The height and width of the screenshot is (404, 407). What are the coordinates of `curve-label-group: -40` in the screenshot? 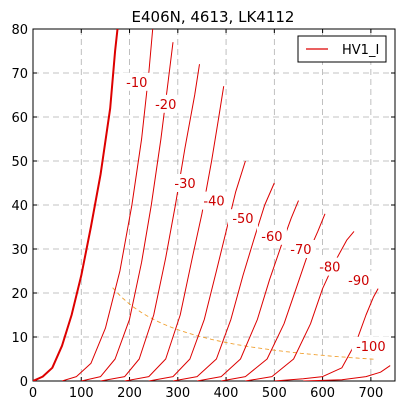 It's located at (214, 200).